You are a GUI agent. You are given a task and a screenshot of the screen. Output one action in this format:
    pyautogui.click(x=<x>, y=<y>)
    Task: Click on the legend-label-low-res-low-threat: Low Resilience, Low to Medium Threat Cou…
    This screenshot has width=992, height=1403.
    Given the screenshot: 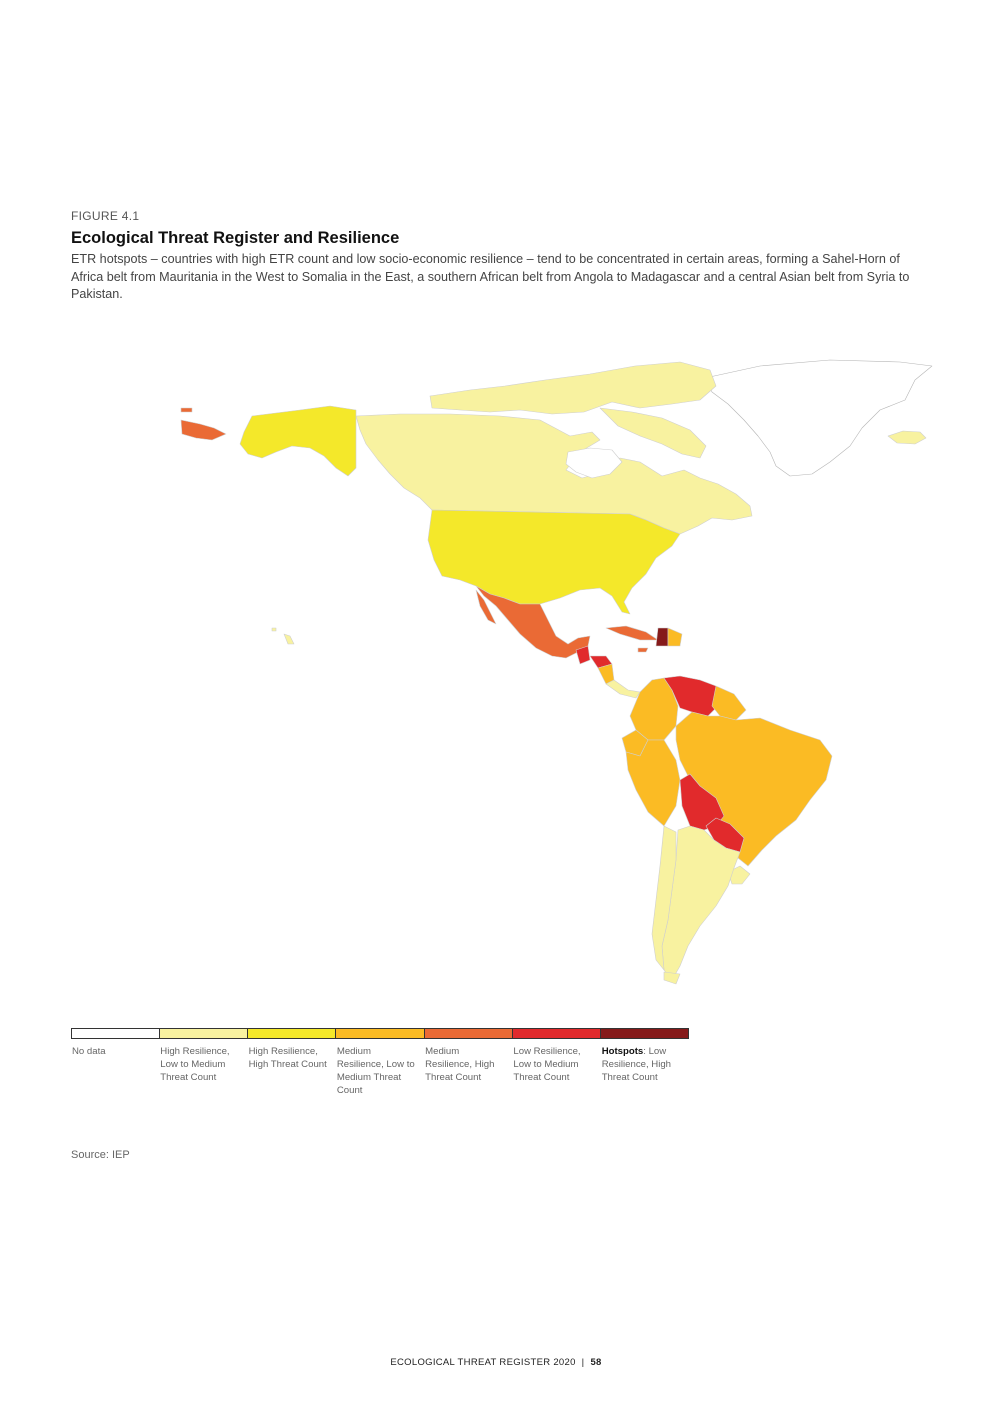 What is the action you would take?
    pyautogui.click(x=547, y=1064)
    